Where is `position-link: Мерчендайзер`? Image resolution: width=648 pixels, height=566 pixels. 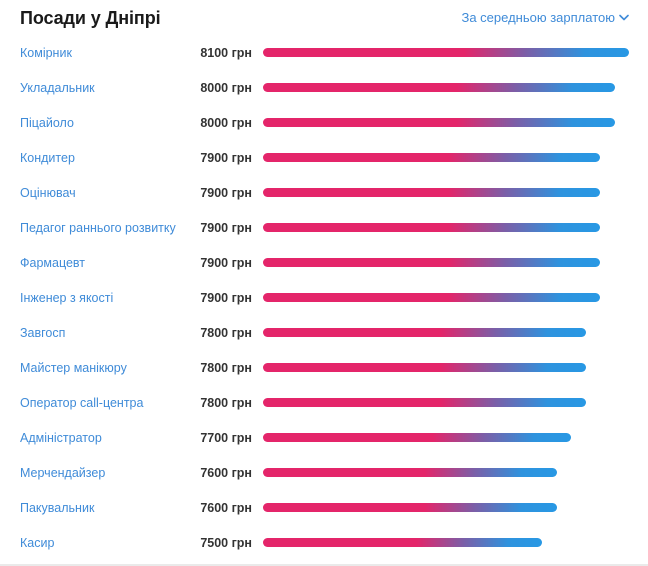
position-link: Мерчендайзер is located at coordinates (63, 473).